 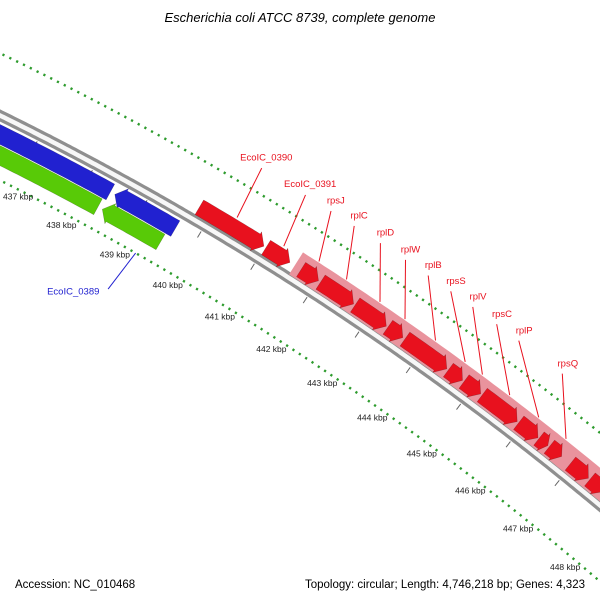 I want to click on accession-text: Accession: NC_010468, so click(x=75, y=585).